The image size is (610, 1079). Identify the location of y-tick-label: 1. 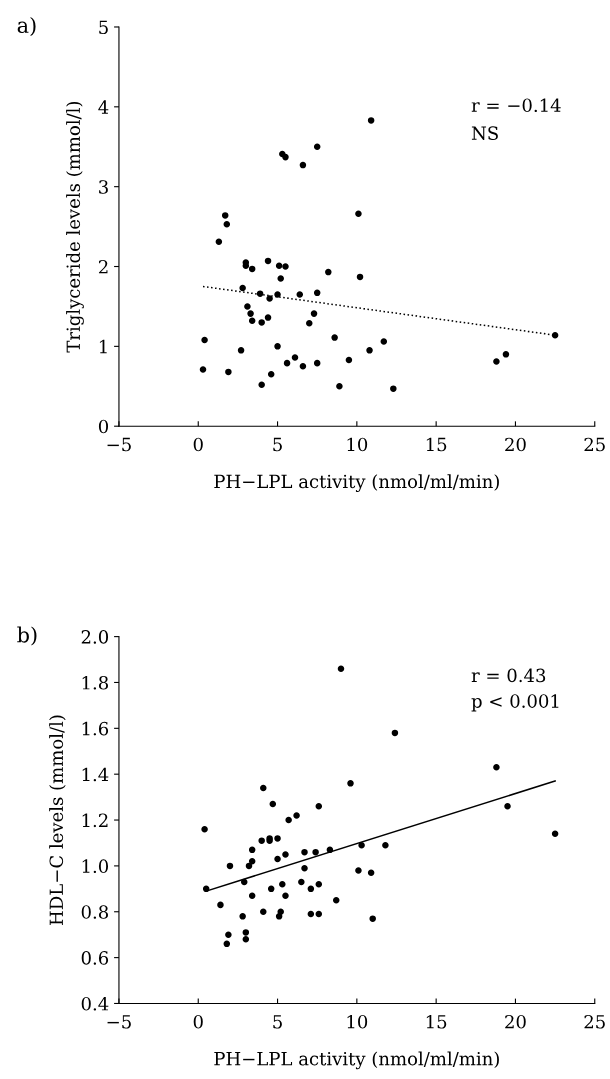
(103, 346).